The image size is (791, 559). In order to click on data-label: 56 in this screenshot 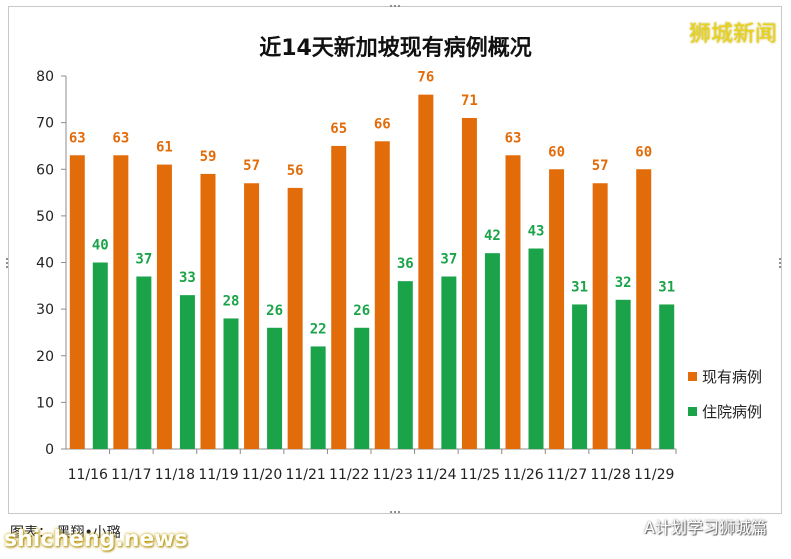, I will do `click(295, 171)`.